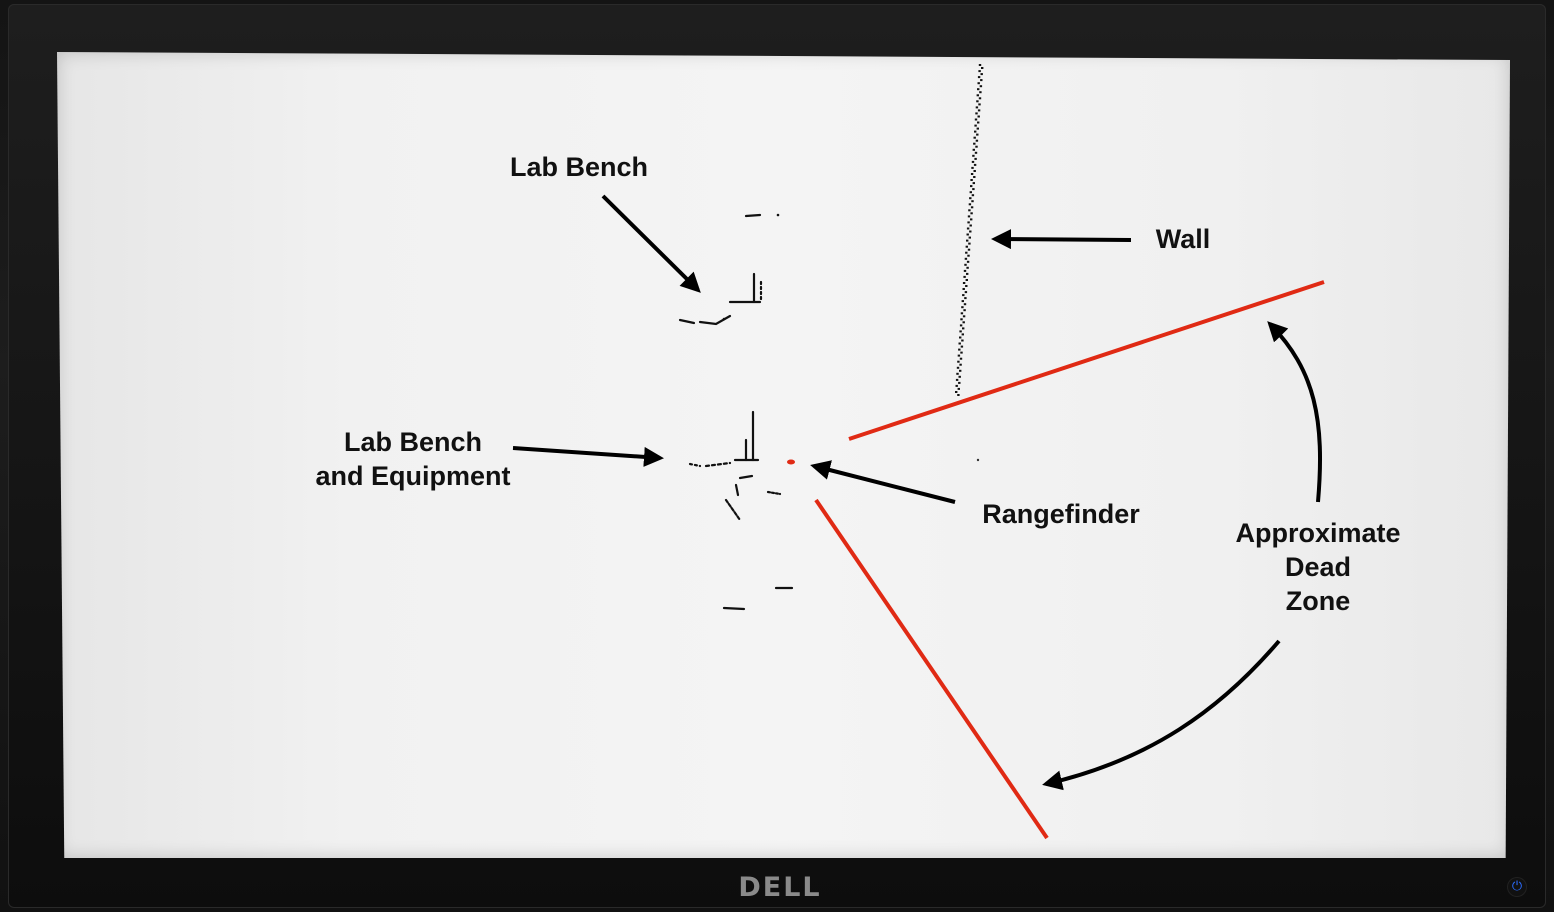 The width and height of the screenshot is (1554, 912). Describe the element at coordinates (413, 476) in the screenshot. I see `lab-bench-equipment-label-line2: and Equipment` at that location.